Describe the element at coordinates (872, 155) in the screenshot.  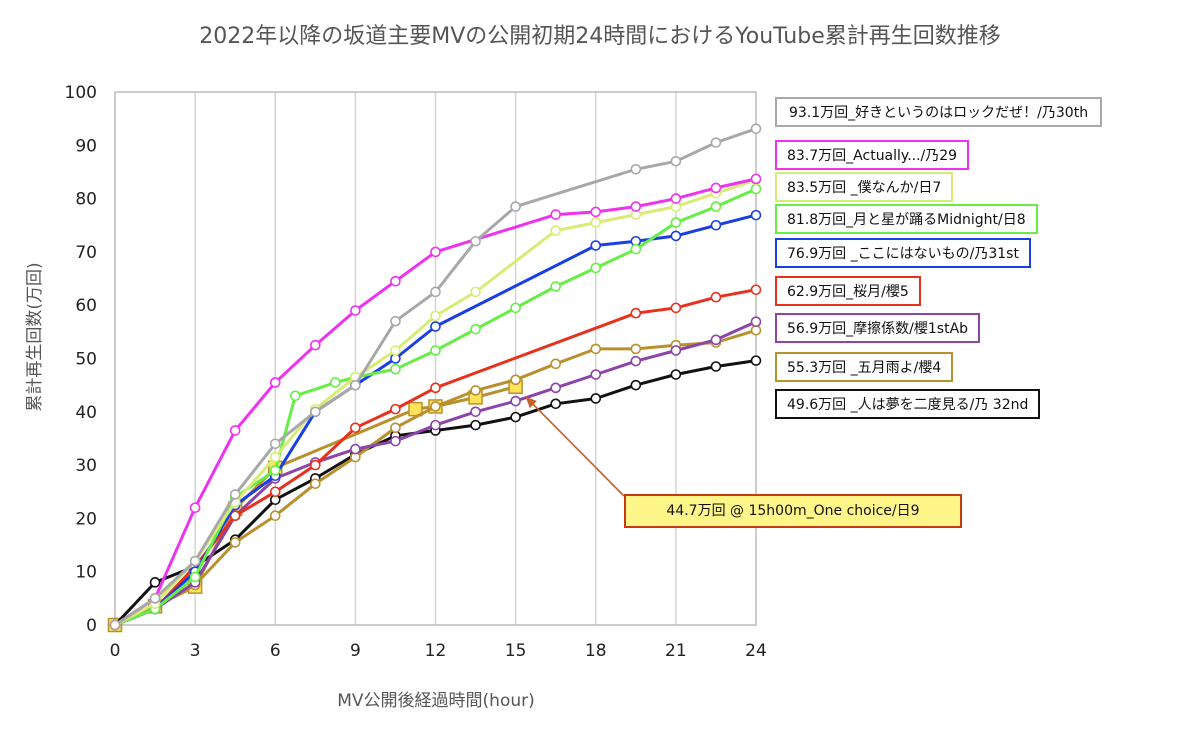
I see `legend-entry: 83.7万回_Actually.../乃29` at that location.